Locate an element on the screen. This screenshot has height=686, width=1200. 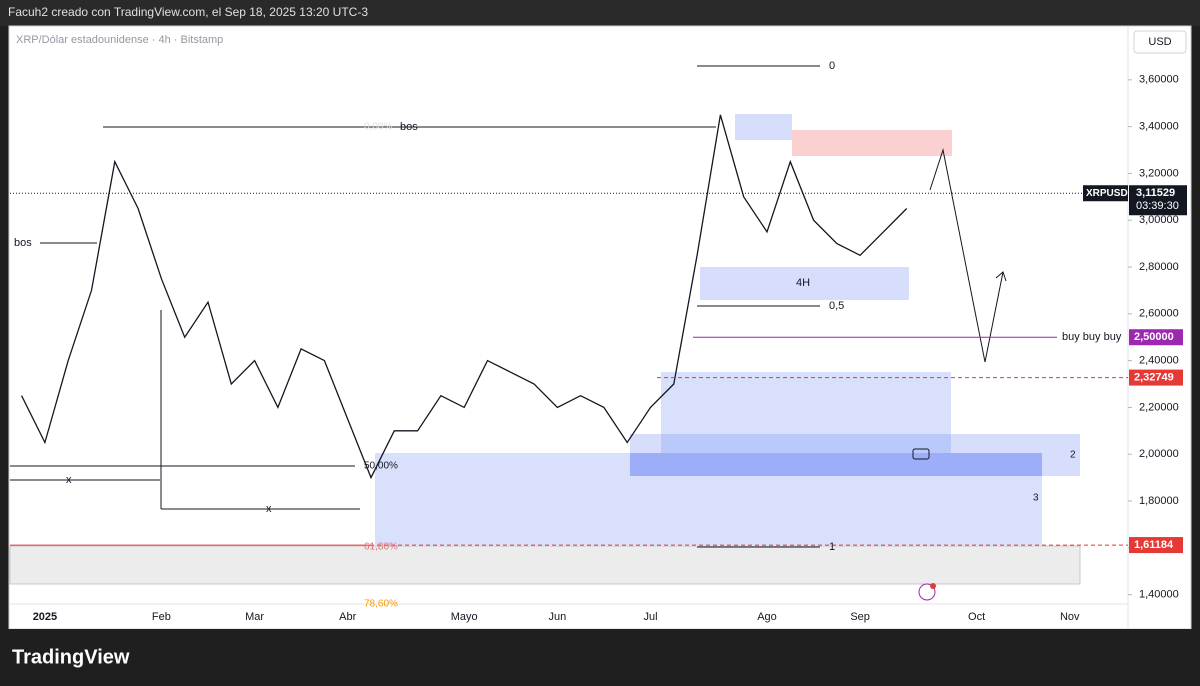
x-tick-label: Oct is located at coordinates (976, 617).